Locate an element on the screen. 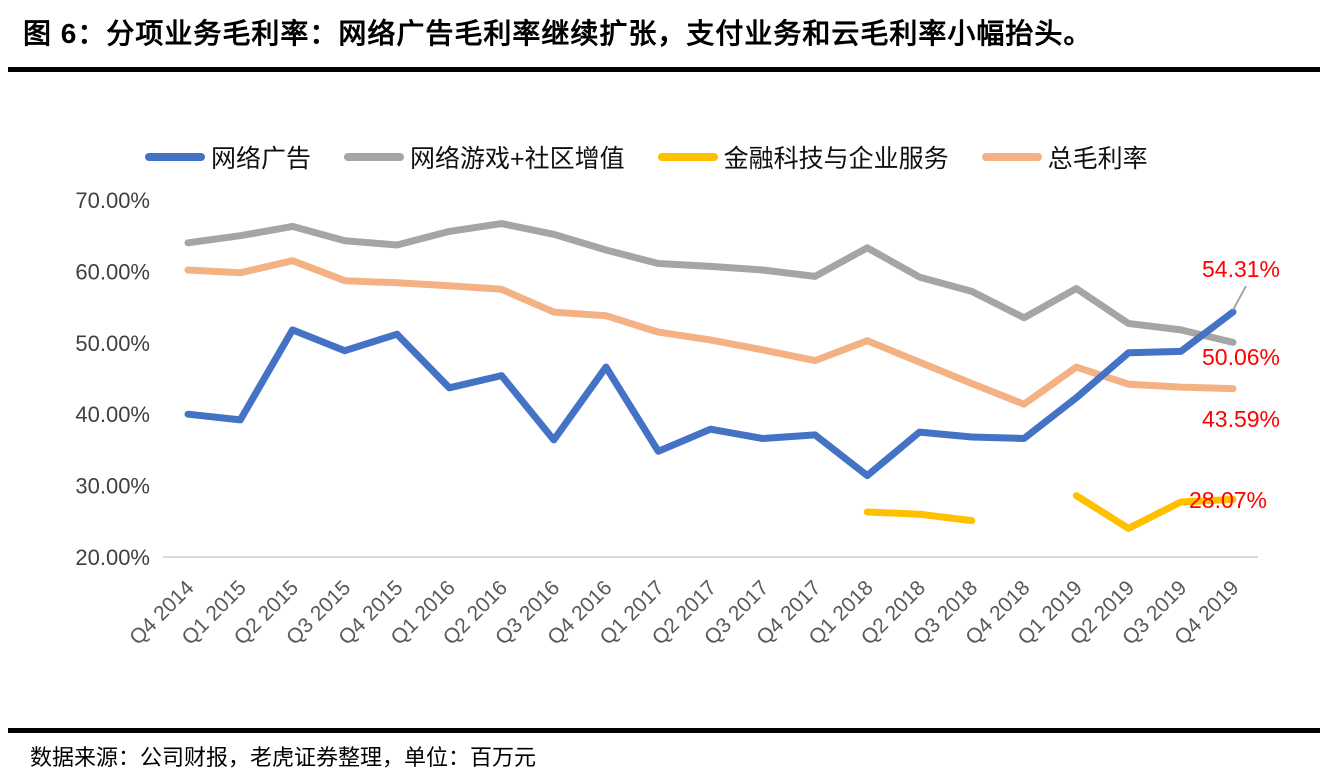 The width and height of the screenshot is (1329, 781). y-tick-label: 40.00% is located at coordinates (112, 414).